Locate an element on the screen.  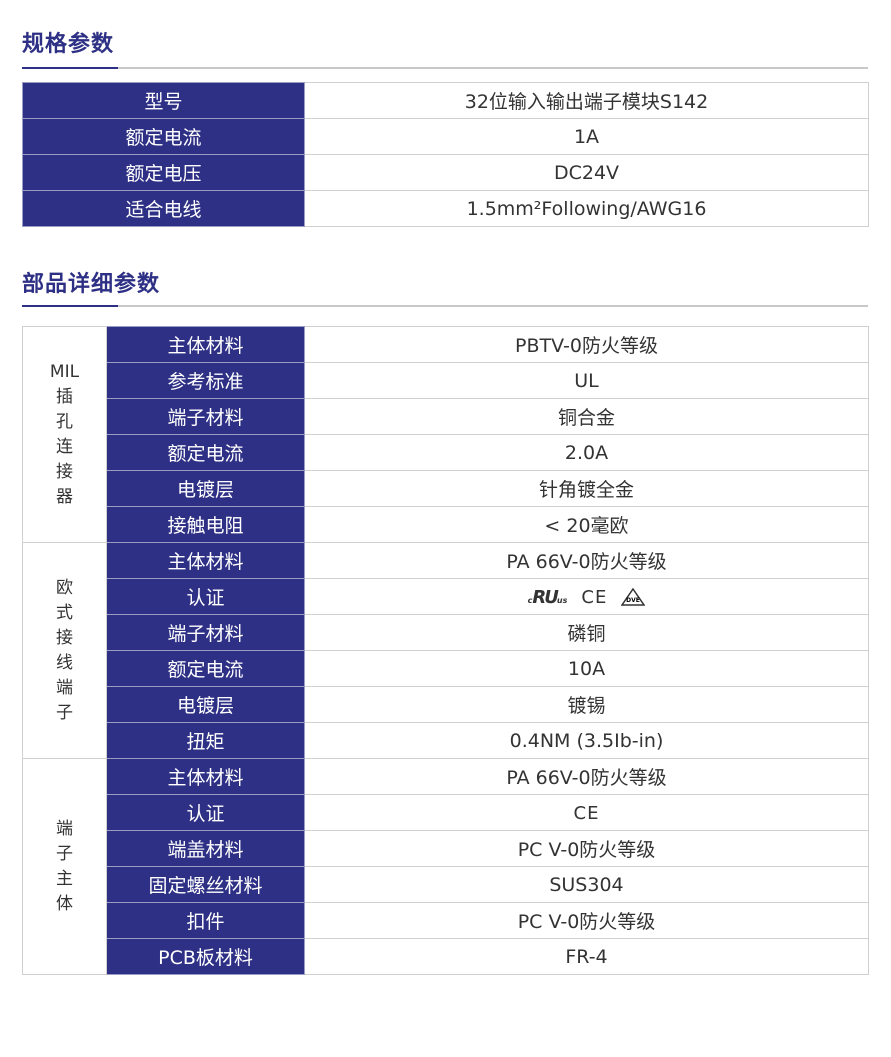
parts-row: 扭矩 0.4NM (3.5Ib-in) is located at coordinates (446, 740).